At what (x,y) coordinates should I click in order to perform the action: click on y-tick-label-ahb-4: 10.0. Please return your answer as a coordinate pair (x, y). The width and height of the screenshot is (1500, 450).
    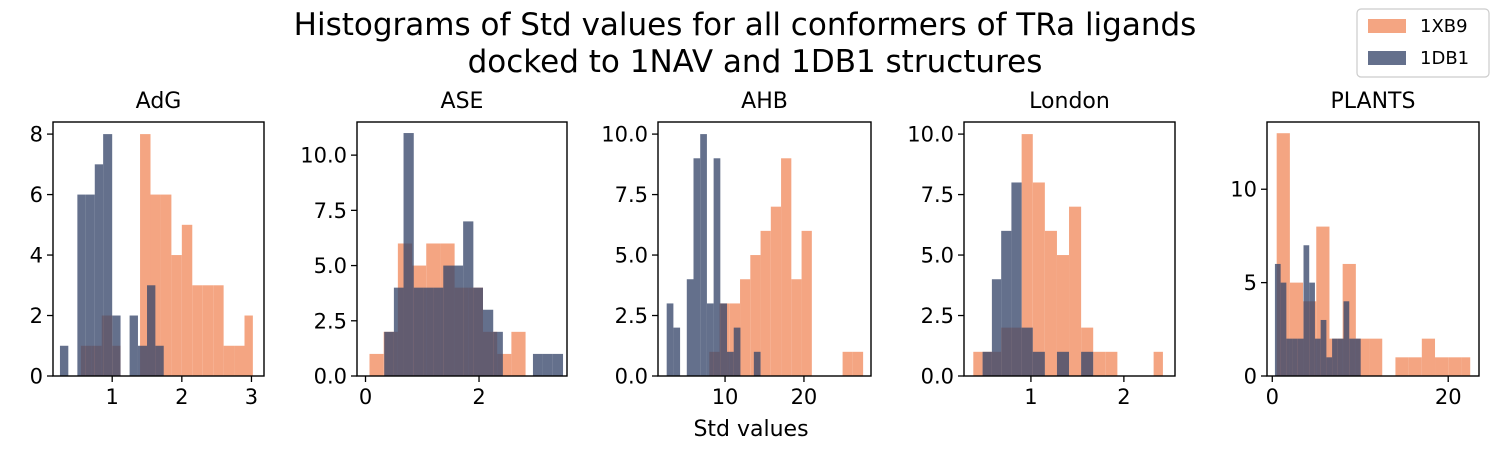
    Looking at the image, I should click on (624, 135).